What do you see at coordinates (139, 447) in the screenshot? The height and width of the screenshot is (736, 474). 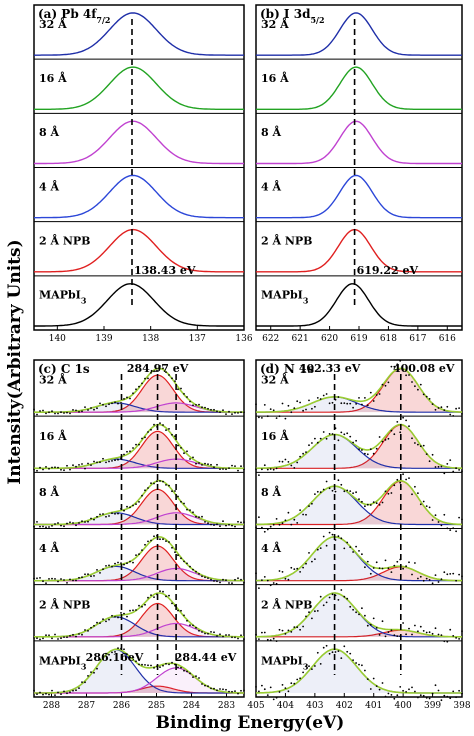 I see `row-1: 16 Å` at bounding box center [139, 447].